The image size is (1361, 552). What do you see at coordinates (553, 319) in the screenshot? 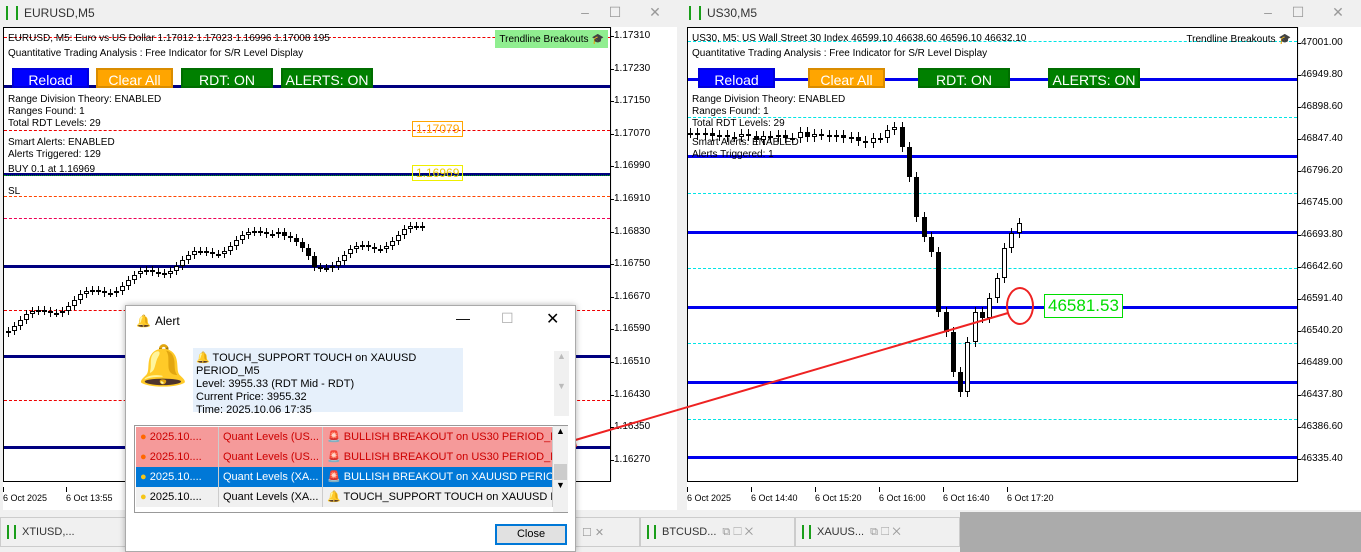
I see `close-x-button: ✕` at bounding box center [553, 319].